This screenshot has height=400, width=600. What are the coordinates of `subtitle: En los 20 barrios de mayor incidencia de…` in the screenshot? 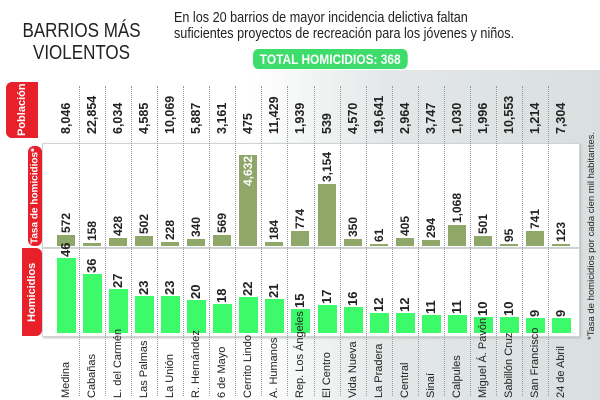 It's located at (344, 26).